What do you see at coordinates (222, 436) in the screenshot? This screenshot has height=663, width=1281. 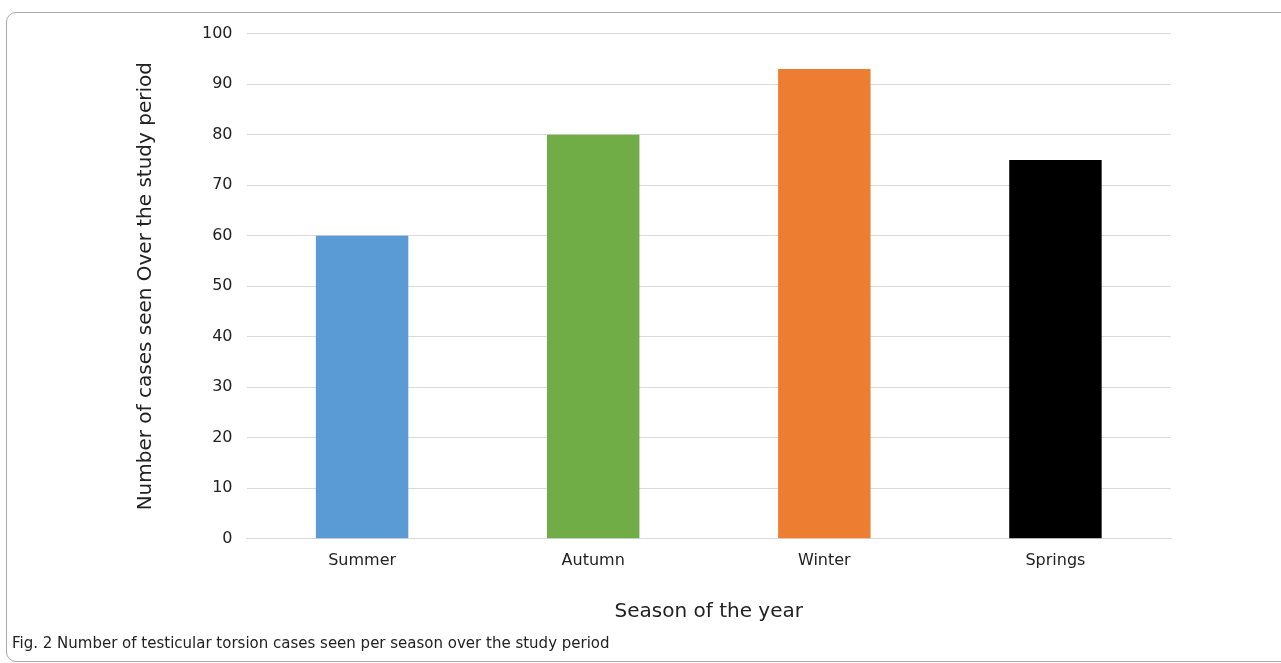 I see `y-tick-label: 20` at bounding box center [222, 436].